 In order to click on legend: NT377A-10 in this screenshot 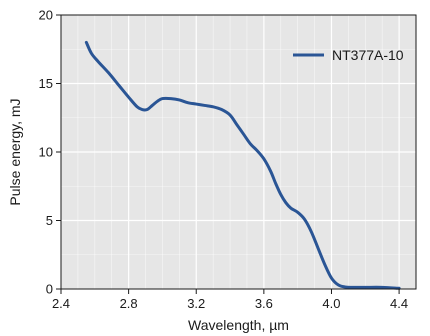, I will do `click(348, 55)`.